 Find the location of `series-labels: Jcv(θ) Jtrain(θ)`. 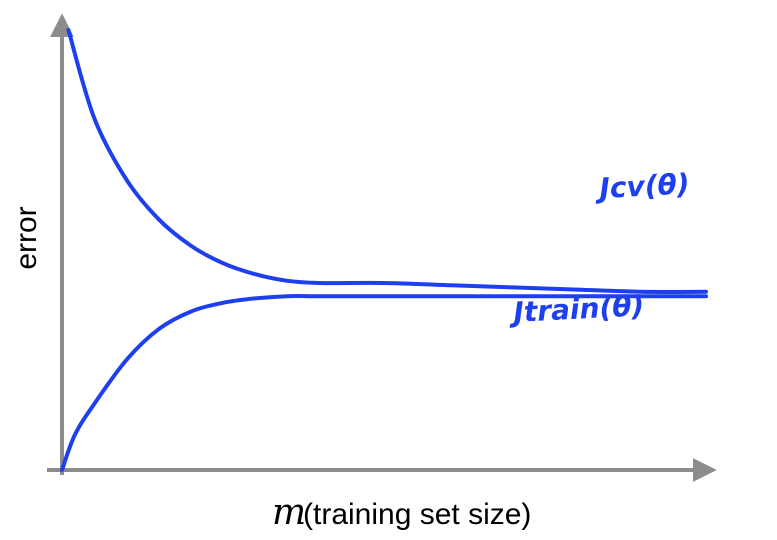

series-labels: Jcv(θ) Jtrain(θ) is located at coordinates (599, 248).